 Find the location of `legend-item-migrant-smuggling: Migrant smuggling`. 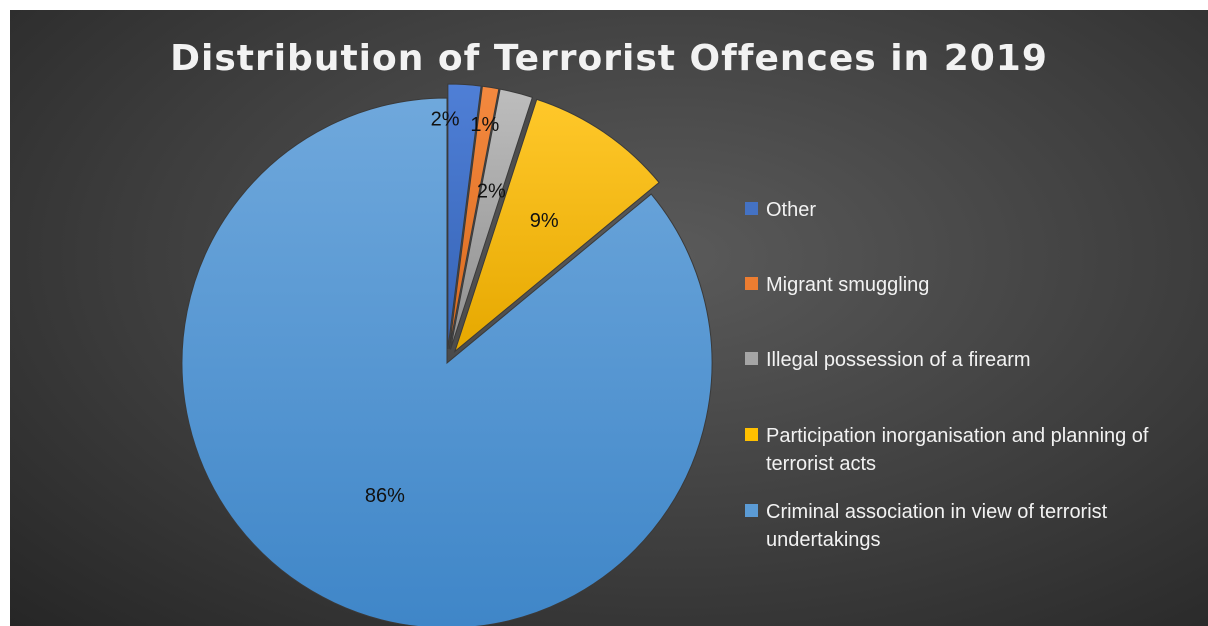

legend-item-migrant-smuggling: Migrant smuggling is located at coordinates (975, 285).